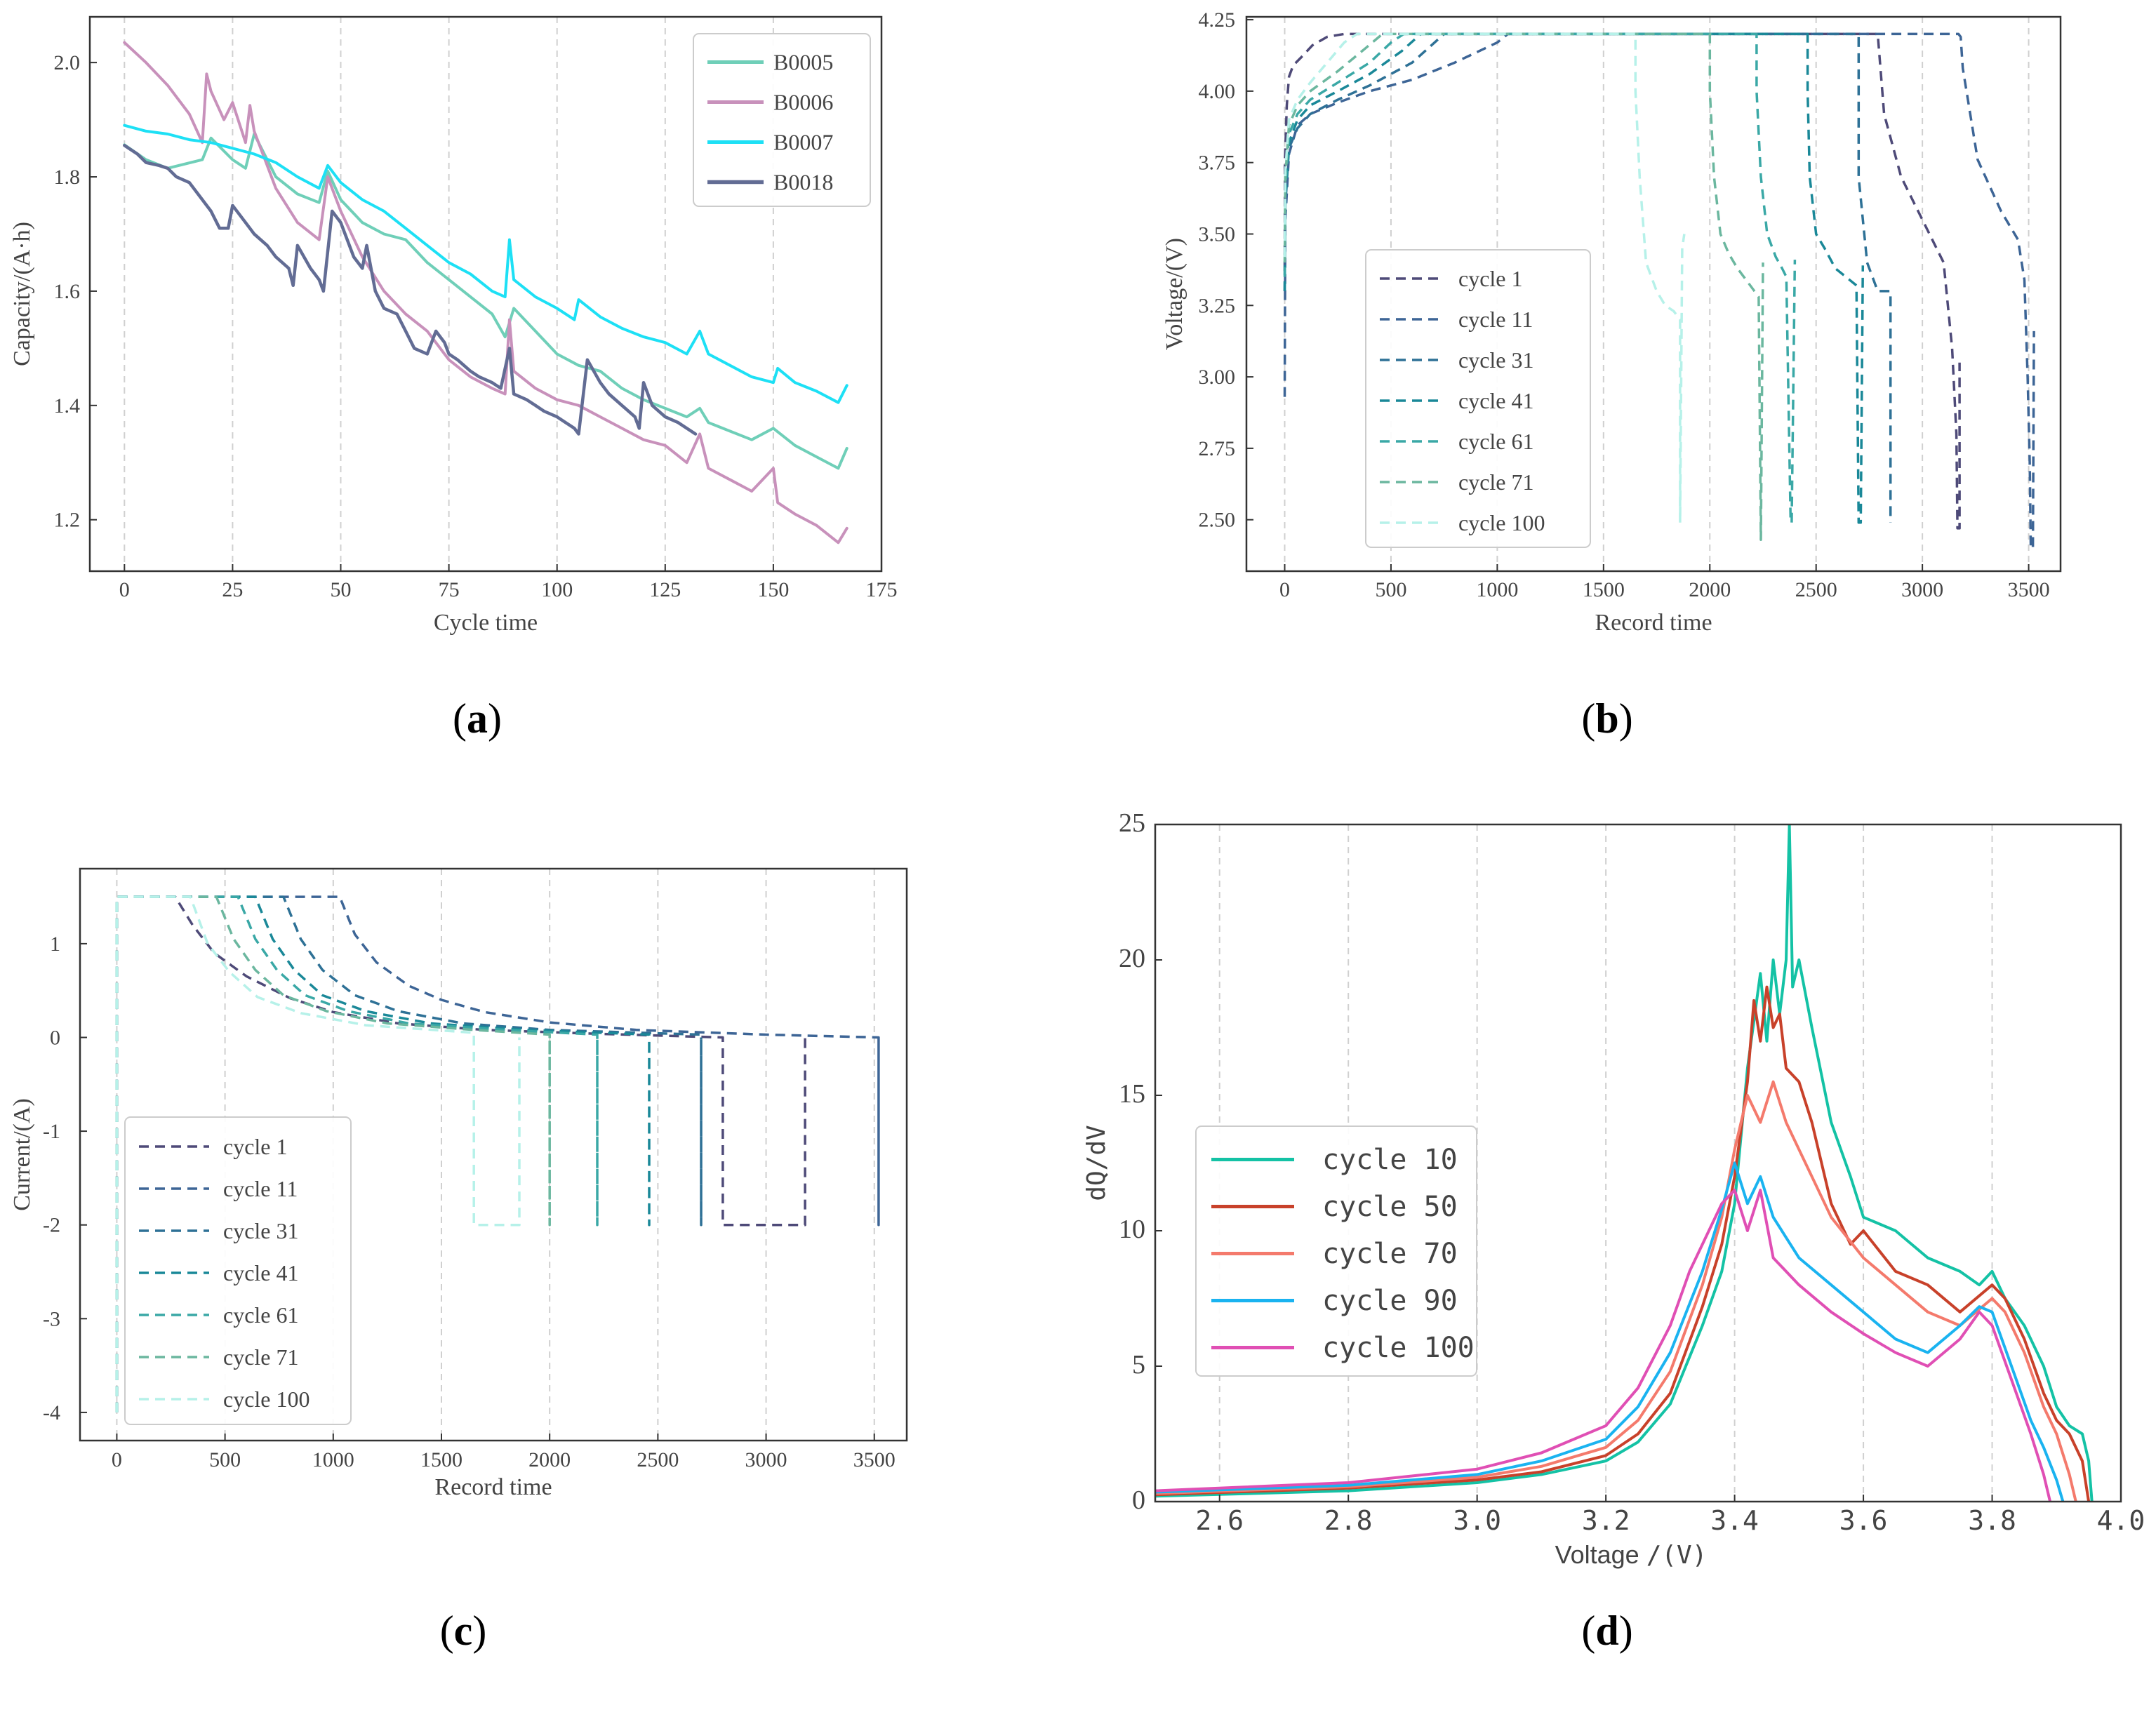  What do you see at coordinates (1348, 1520) in the screenshot?
I see `x-tick-label: 2.8` at bounding box center [1348, 1520].